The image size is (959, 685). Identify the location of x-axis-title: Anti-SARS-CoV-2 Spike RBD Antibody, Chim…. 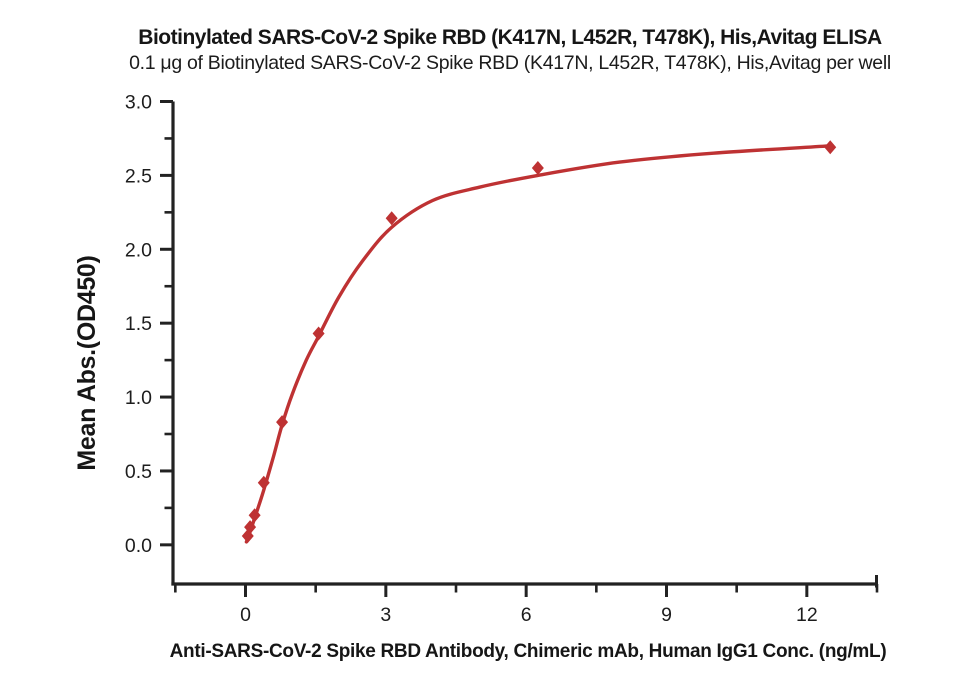
(528, 651).